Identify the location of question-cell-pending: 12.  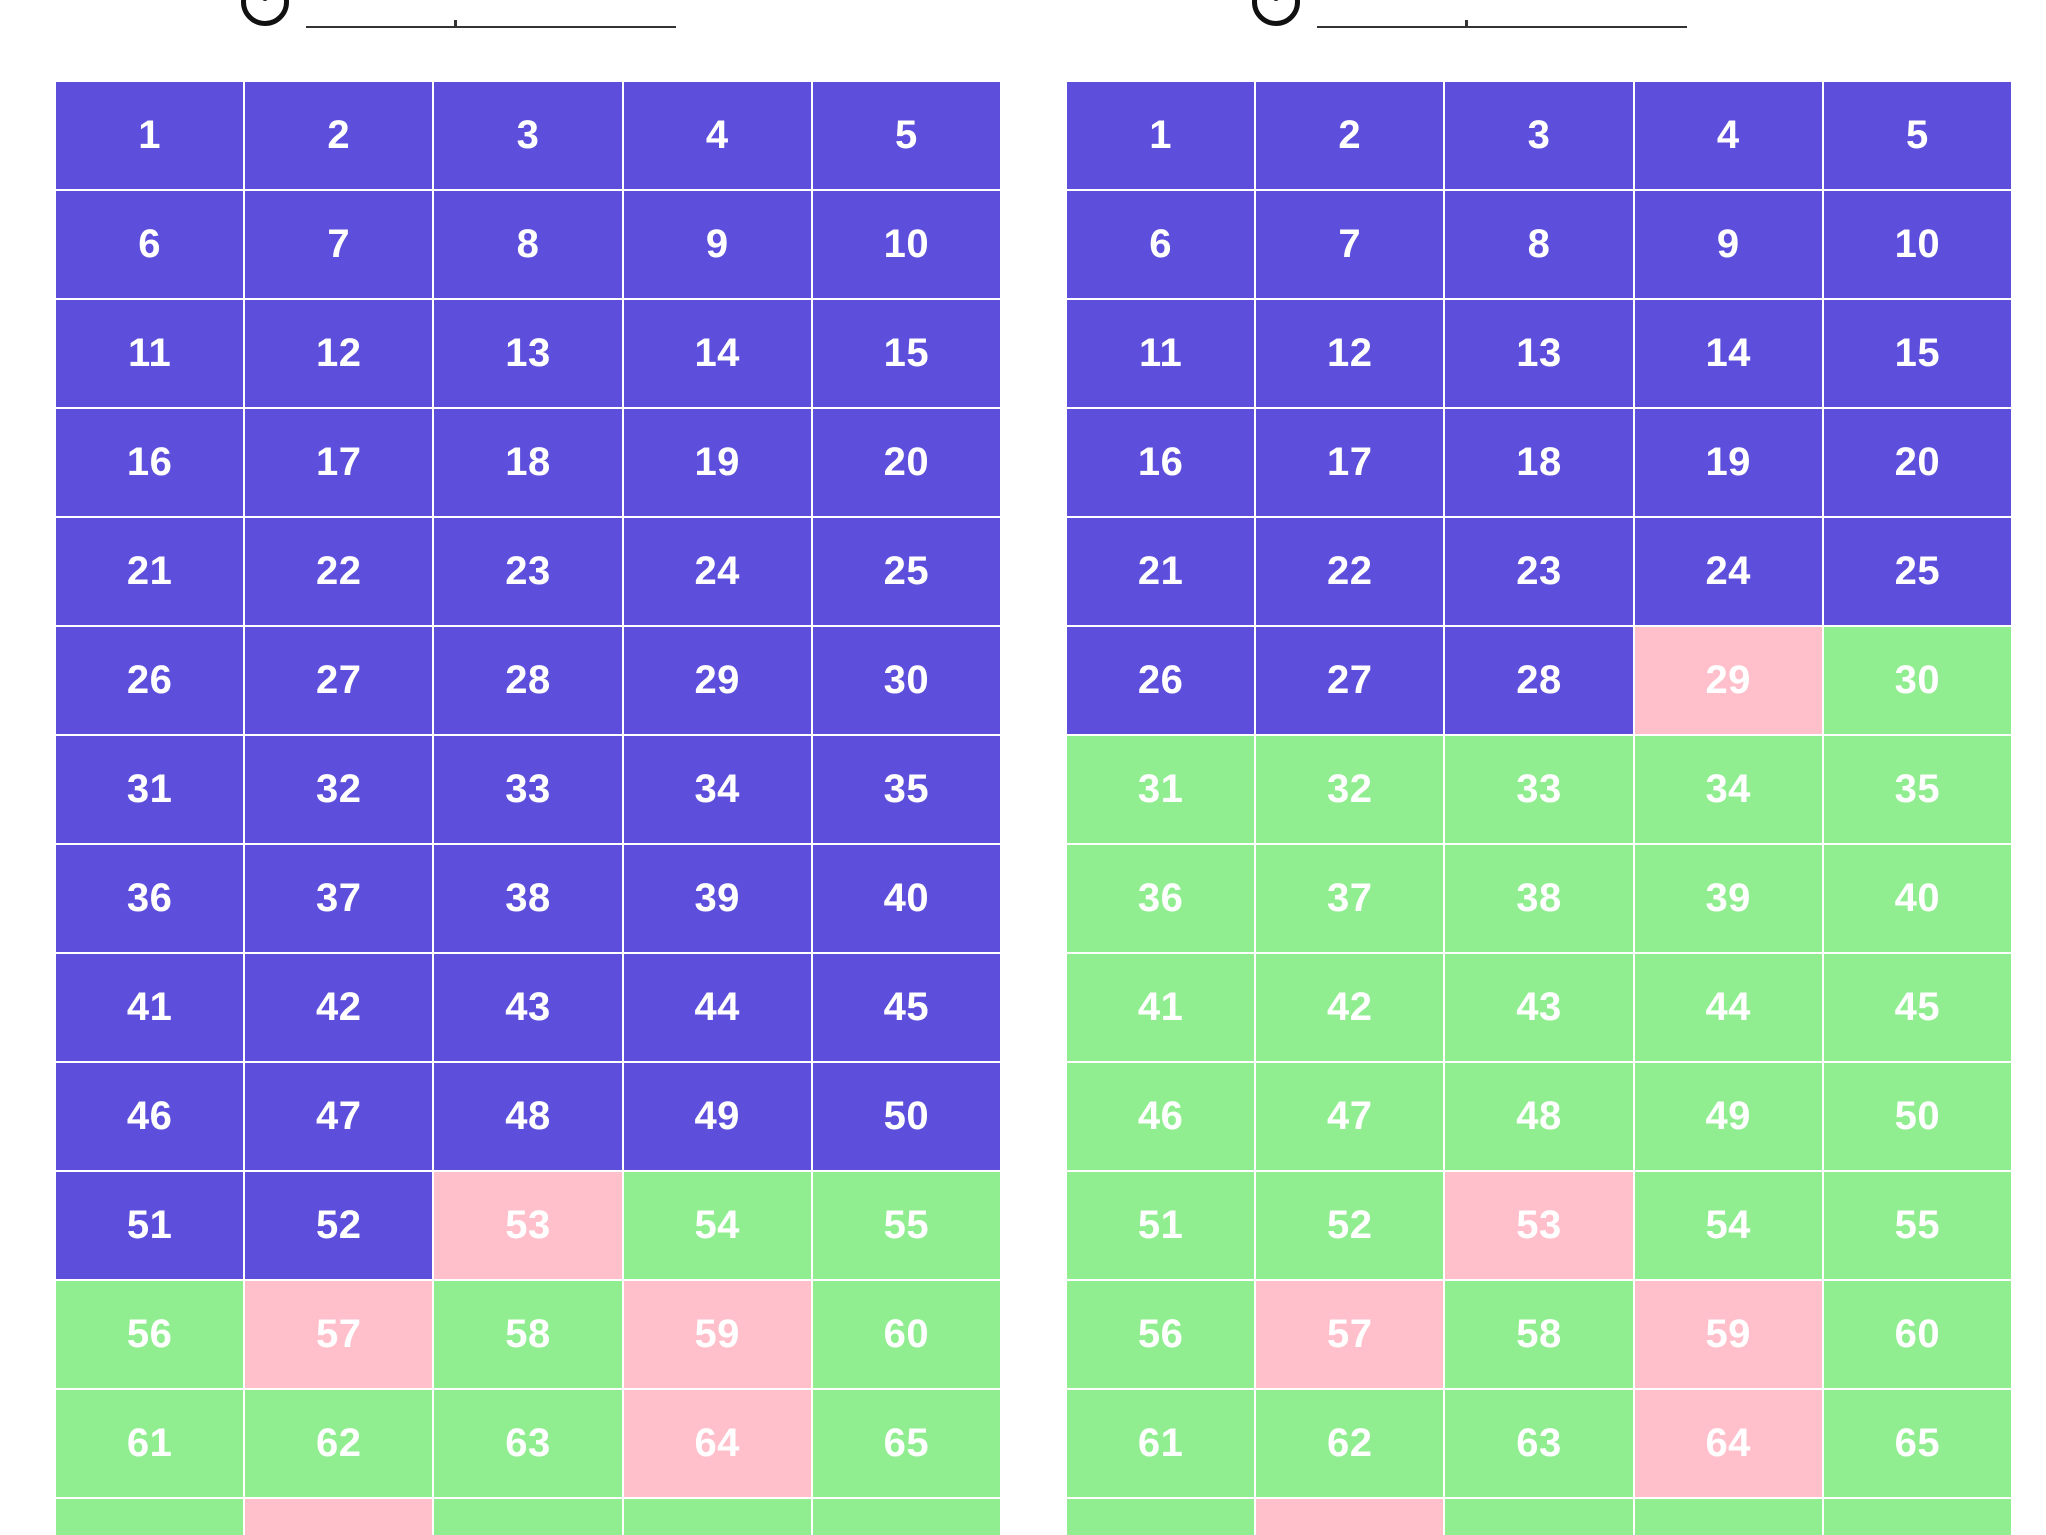
(339, 353).